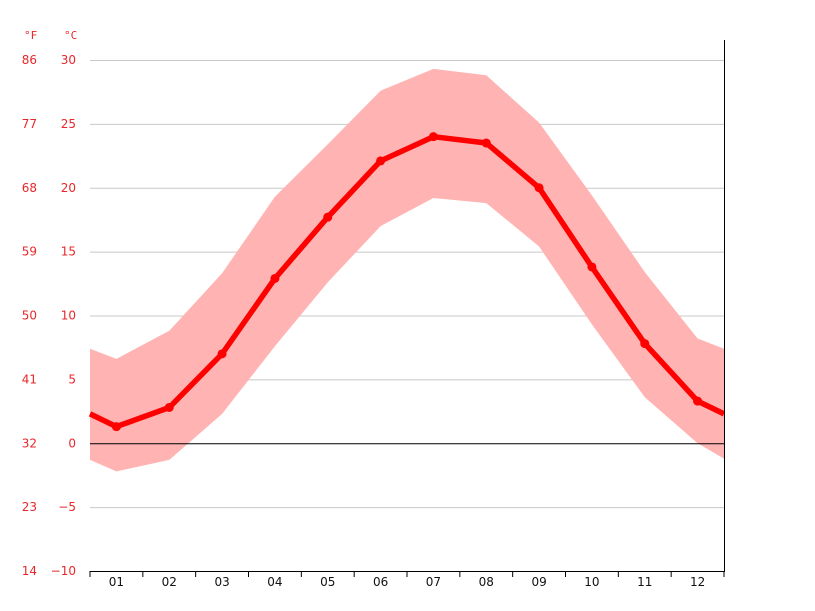  Describe the element at coordinates (68, 124) in the screenshot. I see `celsius-tick-label: 25` at that location.